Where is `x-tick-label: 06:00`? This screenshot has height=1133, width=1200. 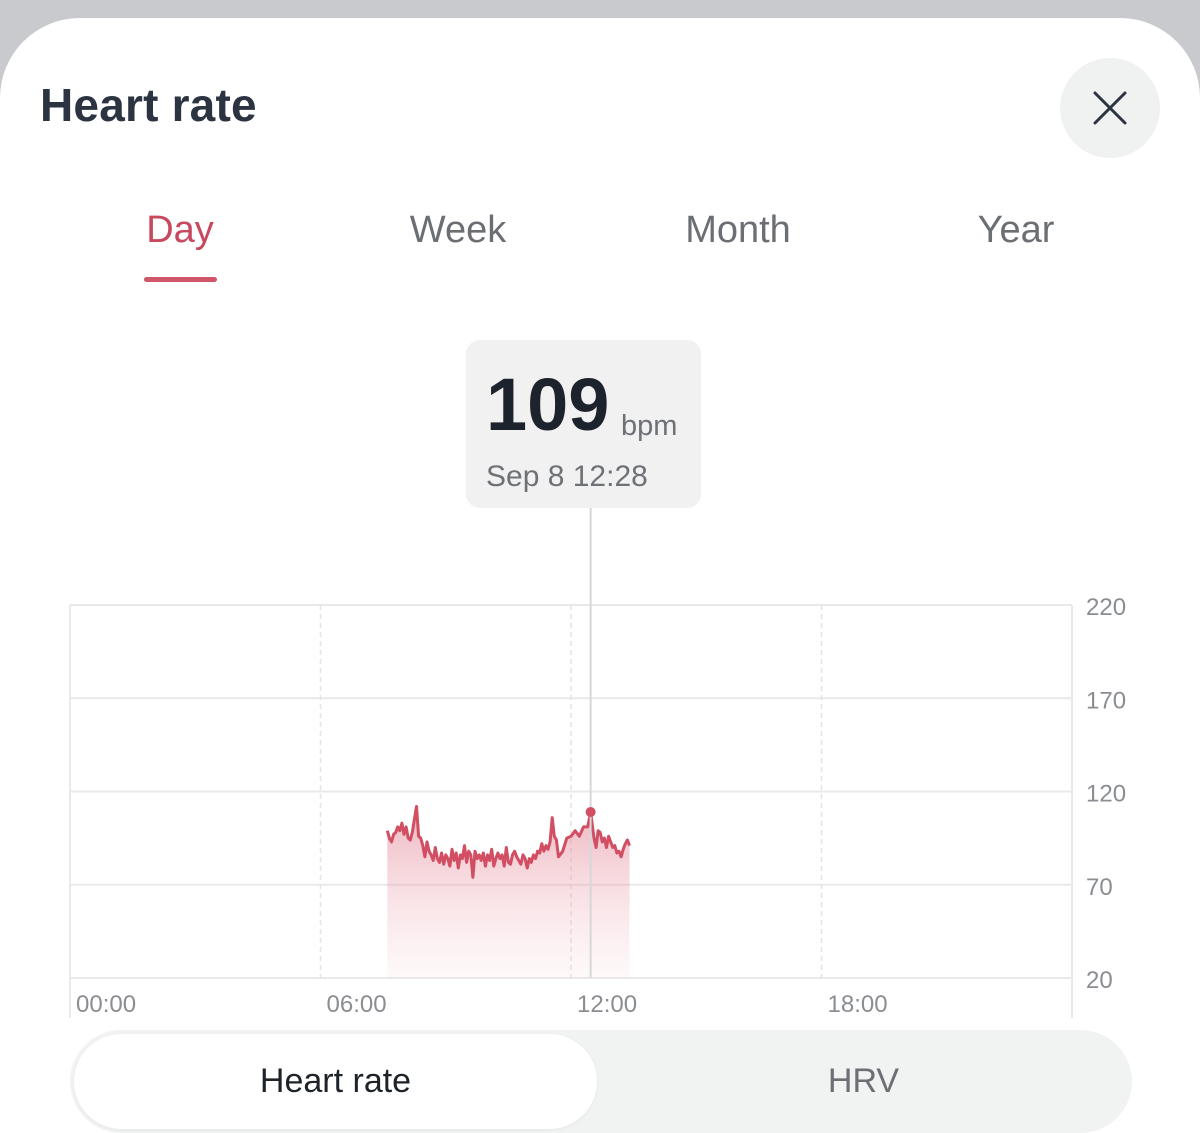 x-tick-label: 06:00 is located at coordinates (357, 1004).